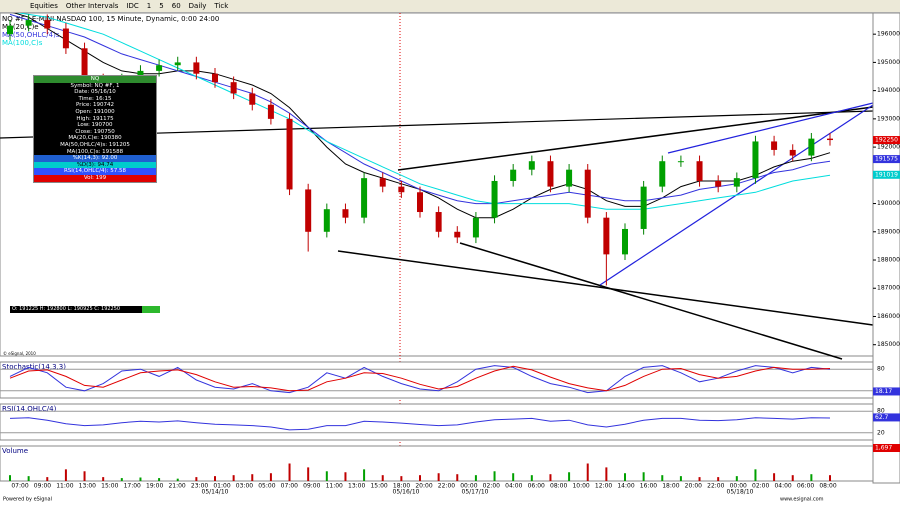  I want to click on toolbar-item: 1, so click(149, 6).